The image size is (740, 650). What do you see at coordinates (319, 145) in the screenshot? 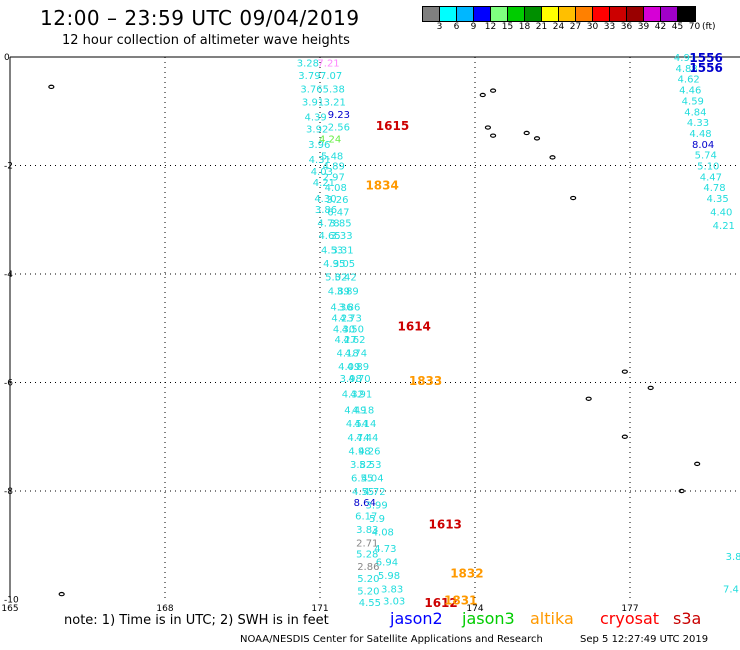
I see `wave-height-label: 3.96` at bounding box center [319, 145].